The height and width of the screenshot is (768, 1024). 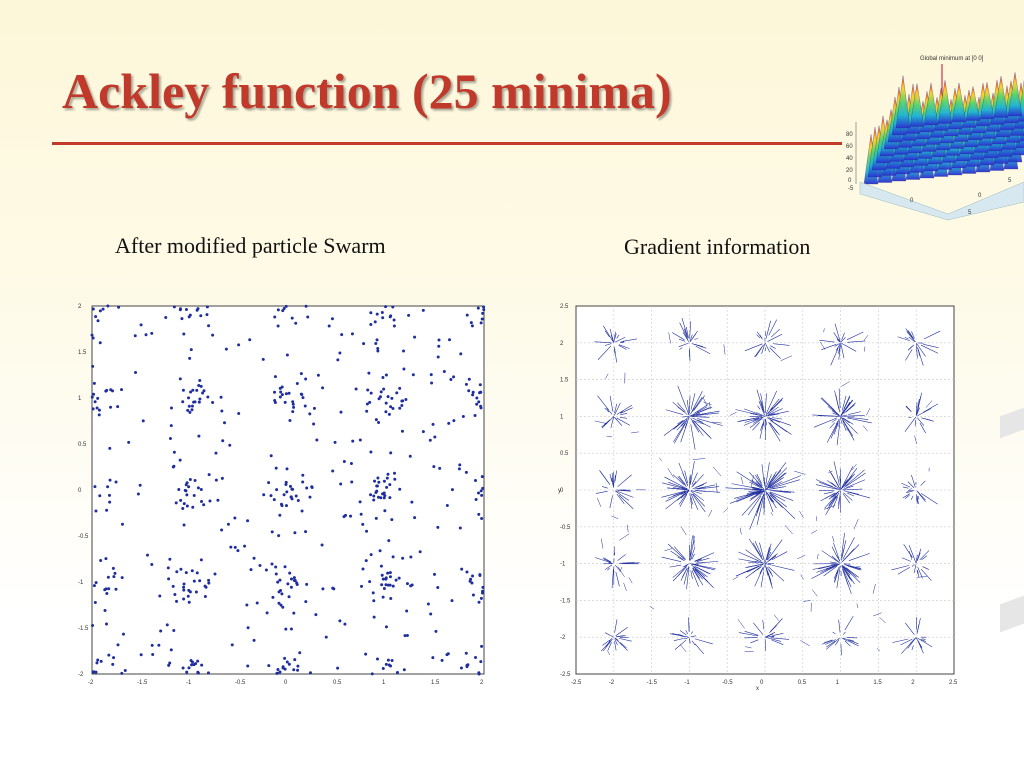 What do you see at coordinates (286, 683) in the screenshot?
I see `scatter-x-tick: 0` at bounding box center [286, 683].